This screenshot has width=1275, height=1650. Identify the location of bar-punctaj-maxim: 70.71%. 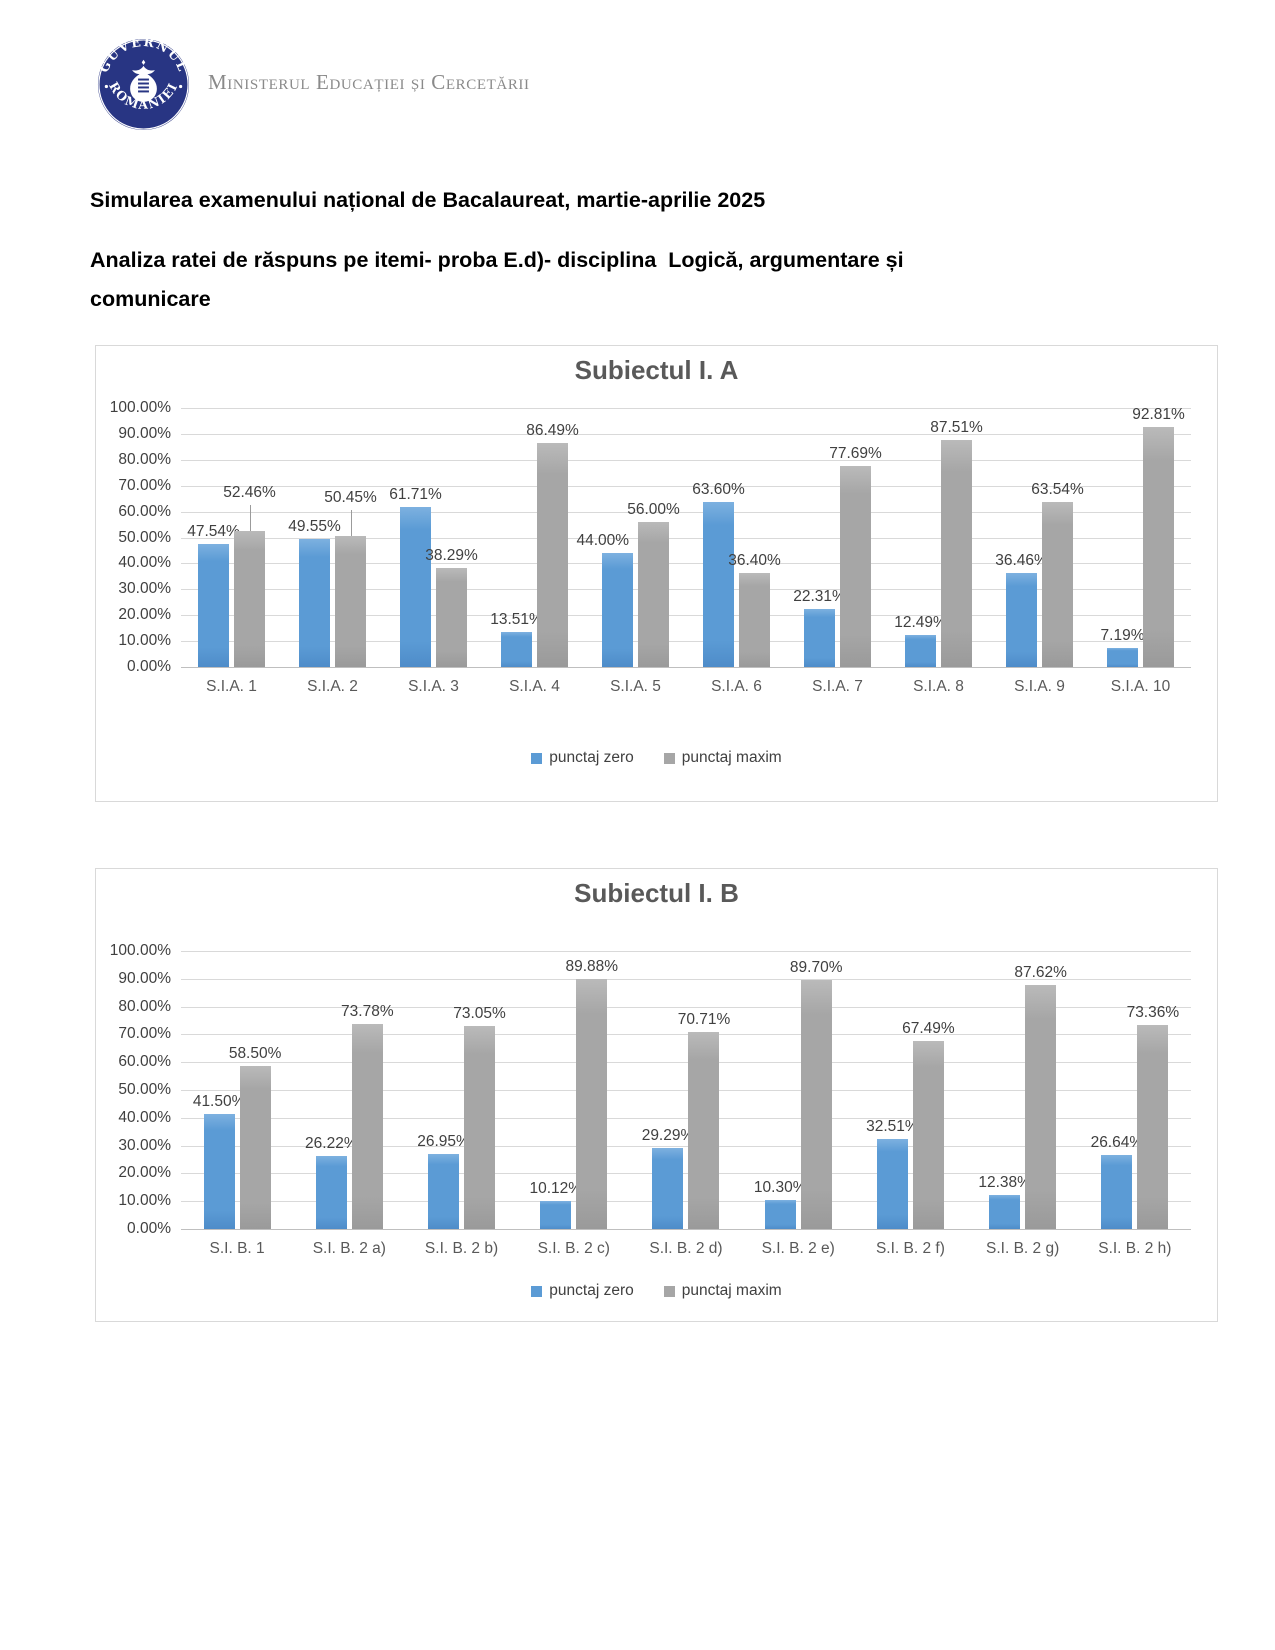
(704, 1120).